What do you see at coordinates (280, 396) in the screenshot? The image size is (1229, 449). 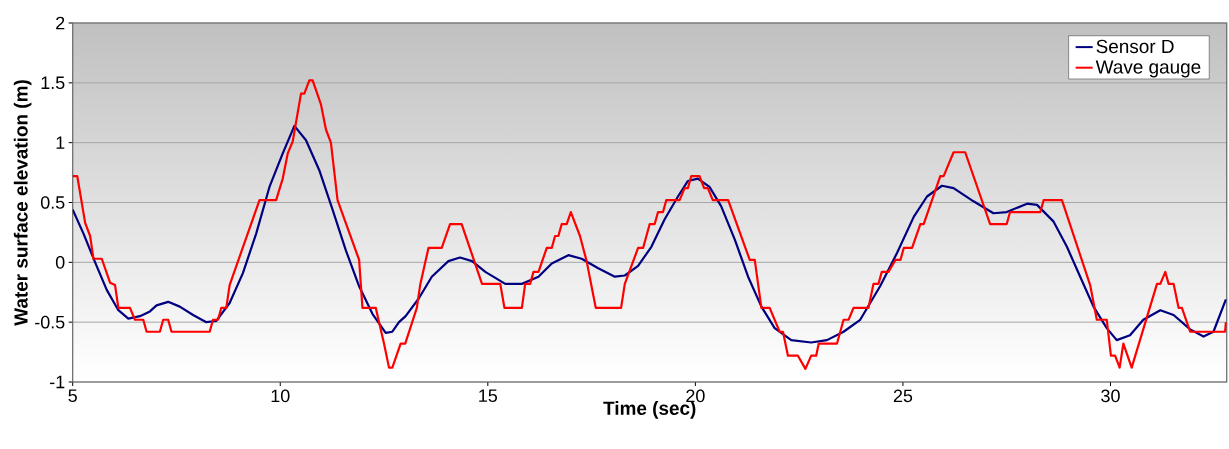 I see `x-tick-label: 10` at bounding box center [280, 396].